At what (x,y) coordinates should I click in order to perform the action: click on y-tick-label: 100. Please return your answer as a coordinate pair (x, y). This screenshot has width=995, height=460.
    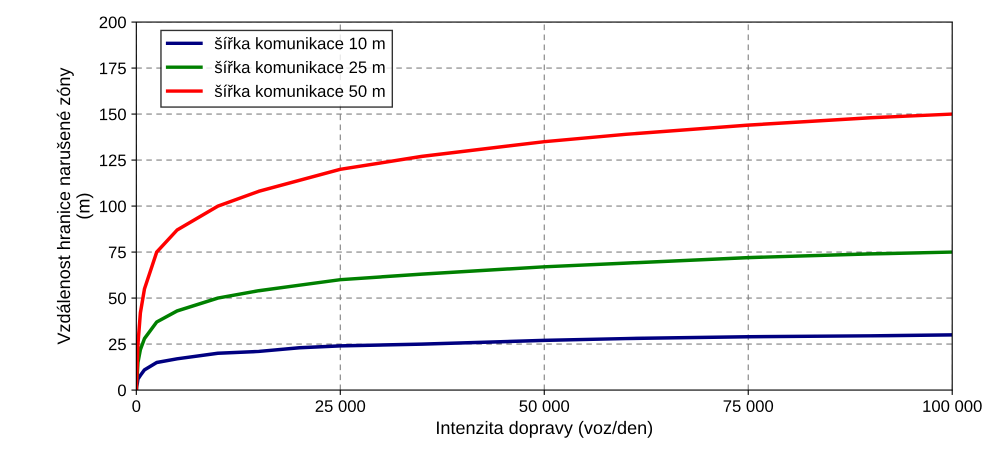
    Looking at the image, I should click on (113, 206).